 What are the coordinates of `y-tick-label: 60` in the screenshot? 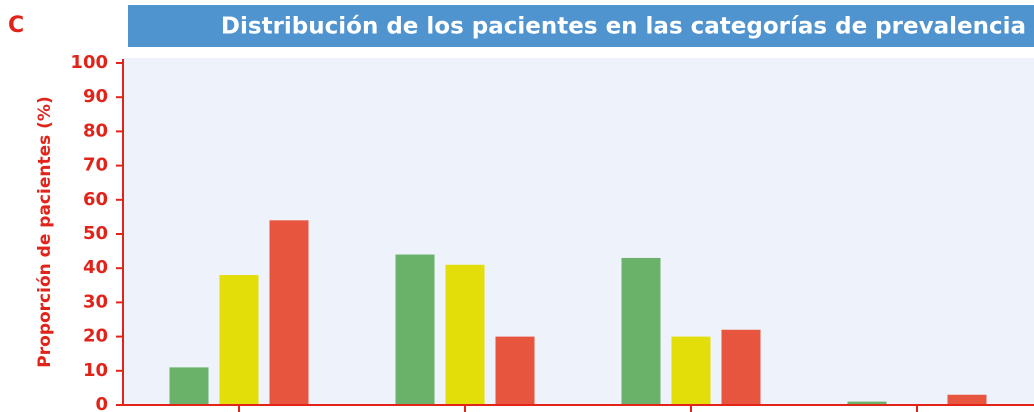 It's located at (95, 199).